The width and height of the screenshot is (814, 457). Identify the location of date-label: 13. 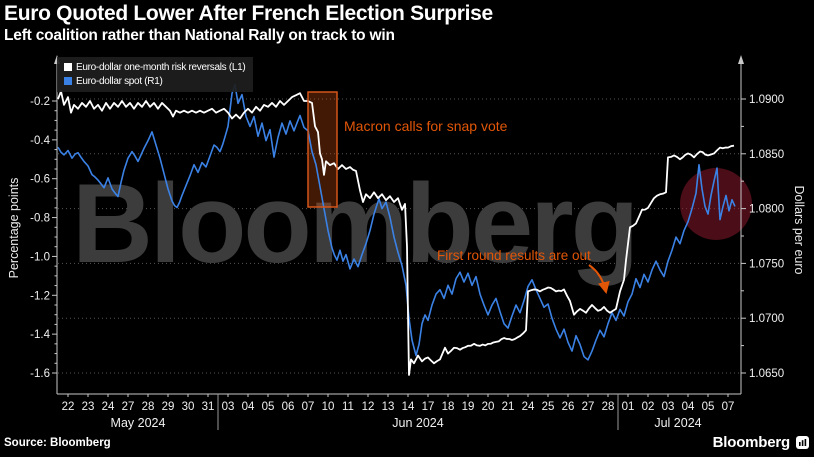
(388, 407).